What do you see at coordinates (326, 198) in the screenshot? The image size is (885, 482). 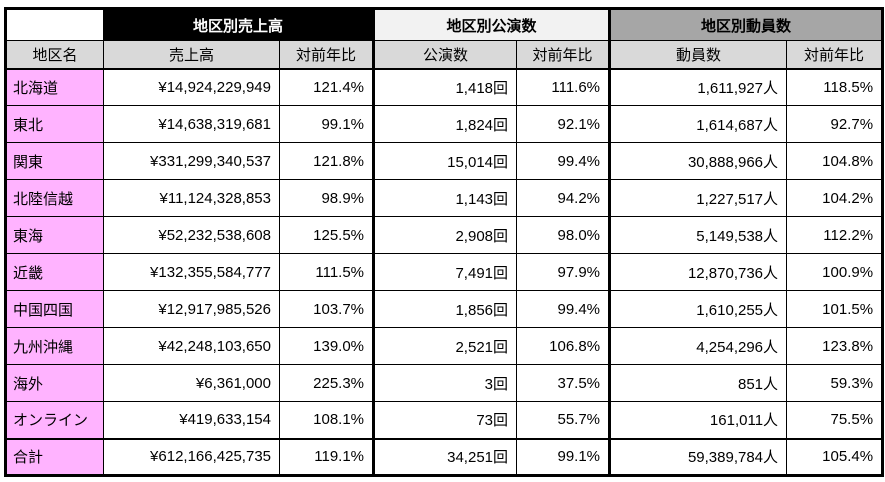 I see `sales-yoy: 98.9%` at bounding box center [326, 198].